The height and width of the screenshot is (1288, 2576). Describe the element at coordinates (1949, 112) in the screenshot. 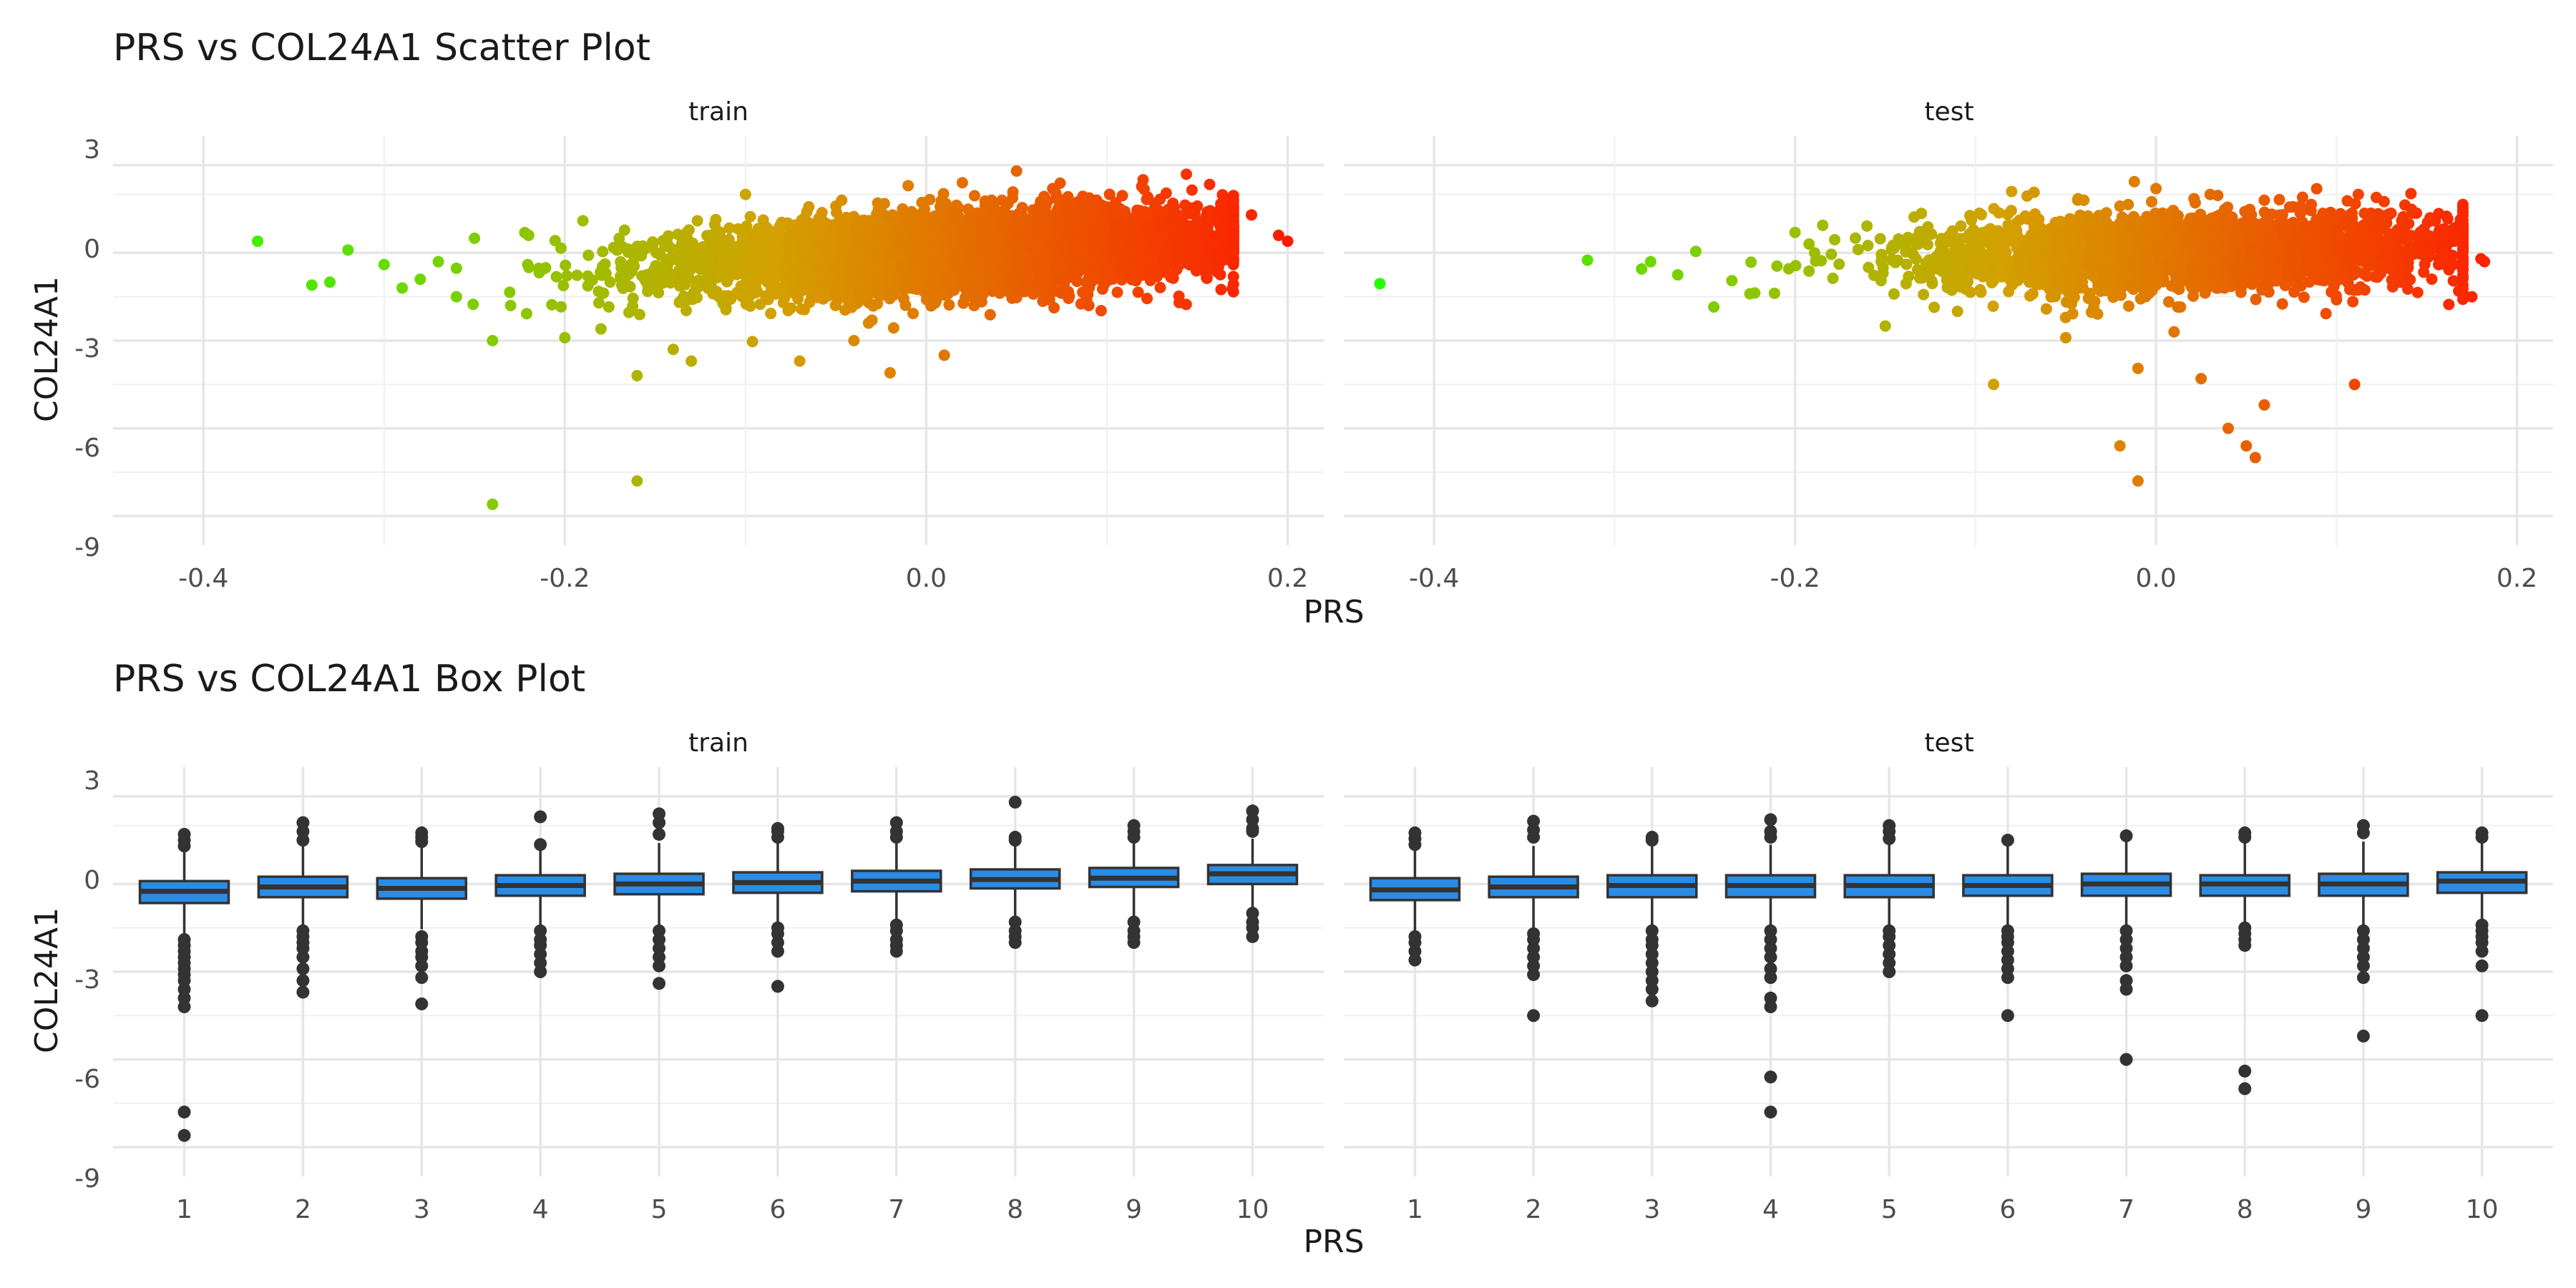

I see `scatter-panel-test-label: test` at that location.